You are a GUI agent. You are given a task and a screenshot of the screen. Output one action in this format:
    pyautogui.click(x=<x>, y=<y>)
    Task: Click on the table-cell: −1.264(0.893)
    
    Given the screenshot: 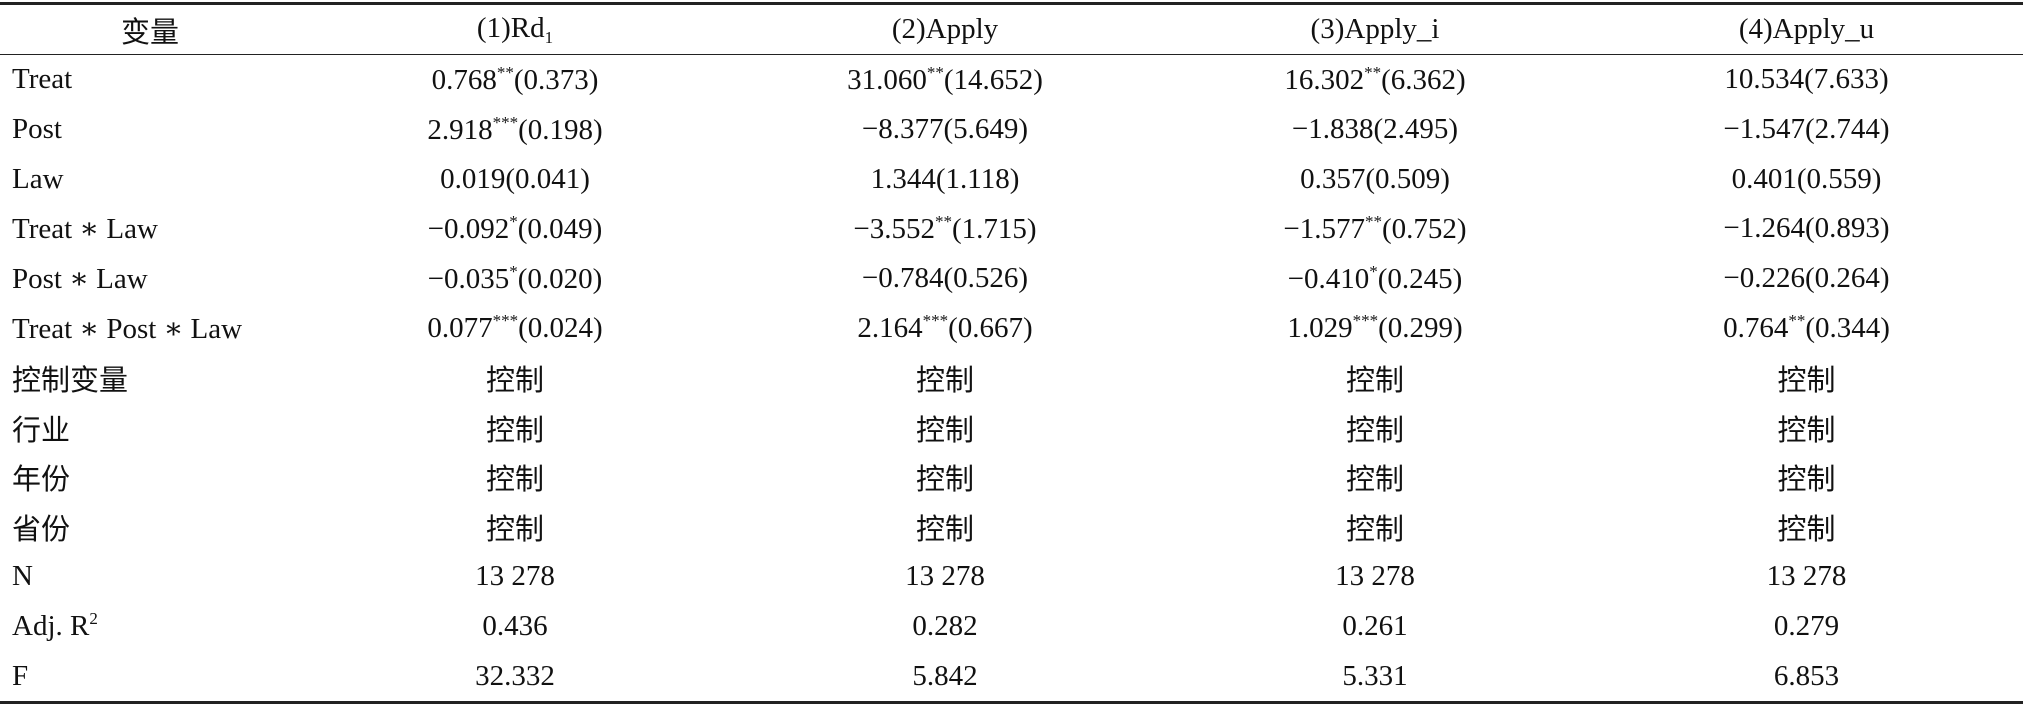 What is the action you would take?
    pyautogui.click(x=1806, y=229)
    